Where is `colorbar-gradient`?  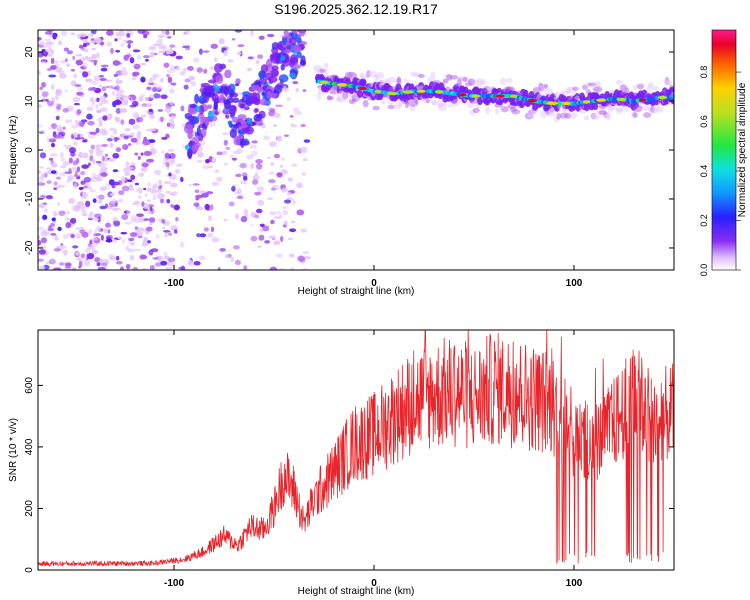 colorbar-gradient is located at coordinates (724, 150).